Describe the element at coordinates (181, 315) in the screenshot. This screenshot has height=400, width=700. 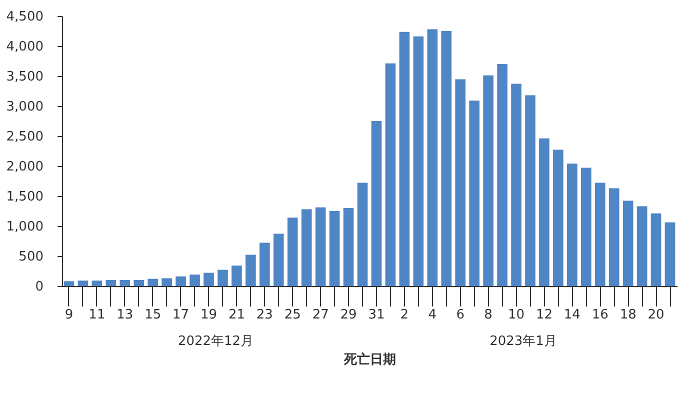
I see `x-tick-label: 17` at that location.